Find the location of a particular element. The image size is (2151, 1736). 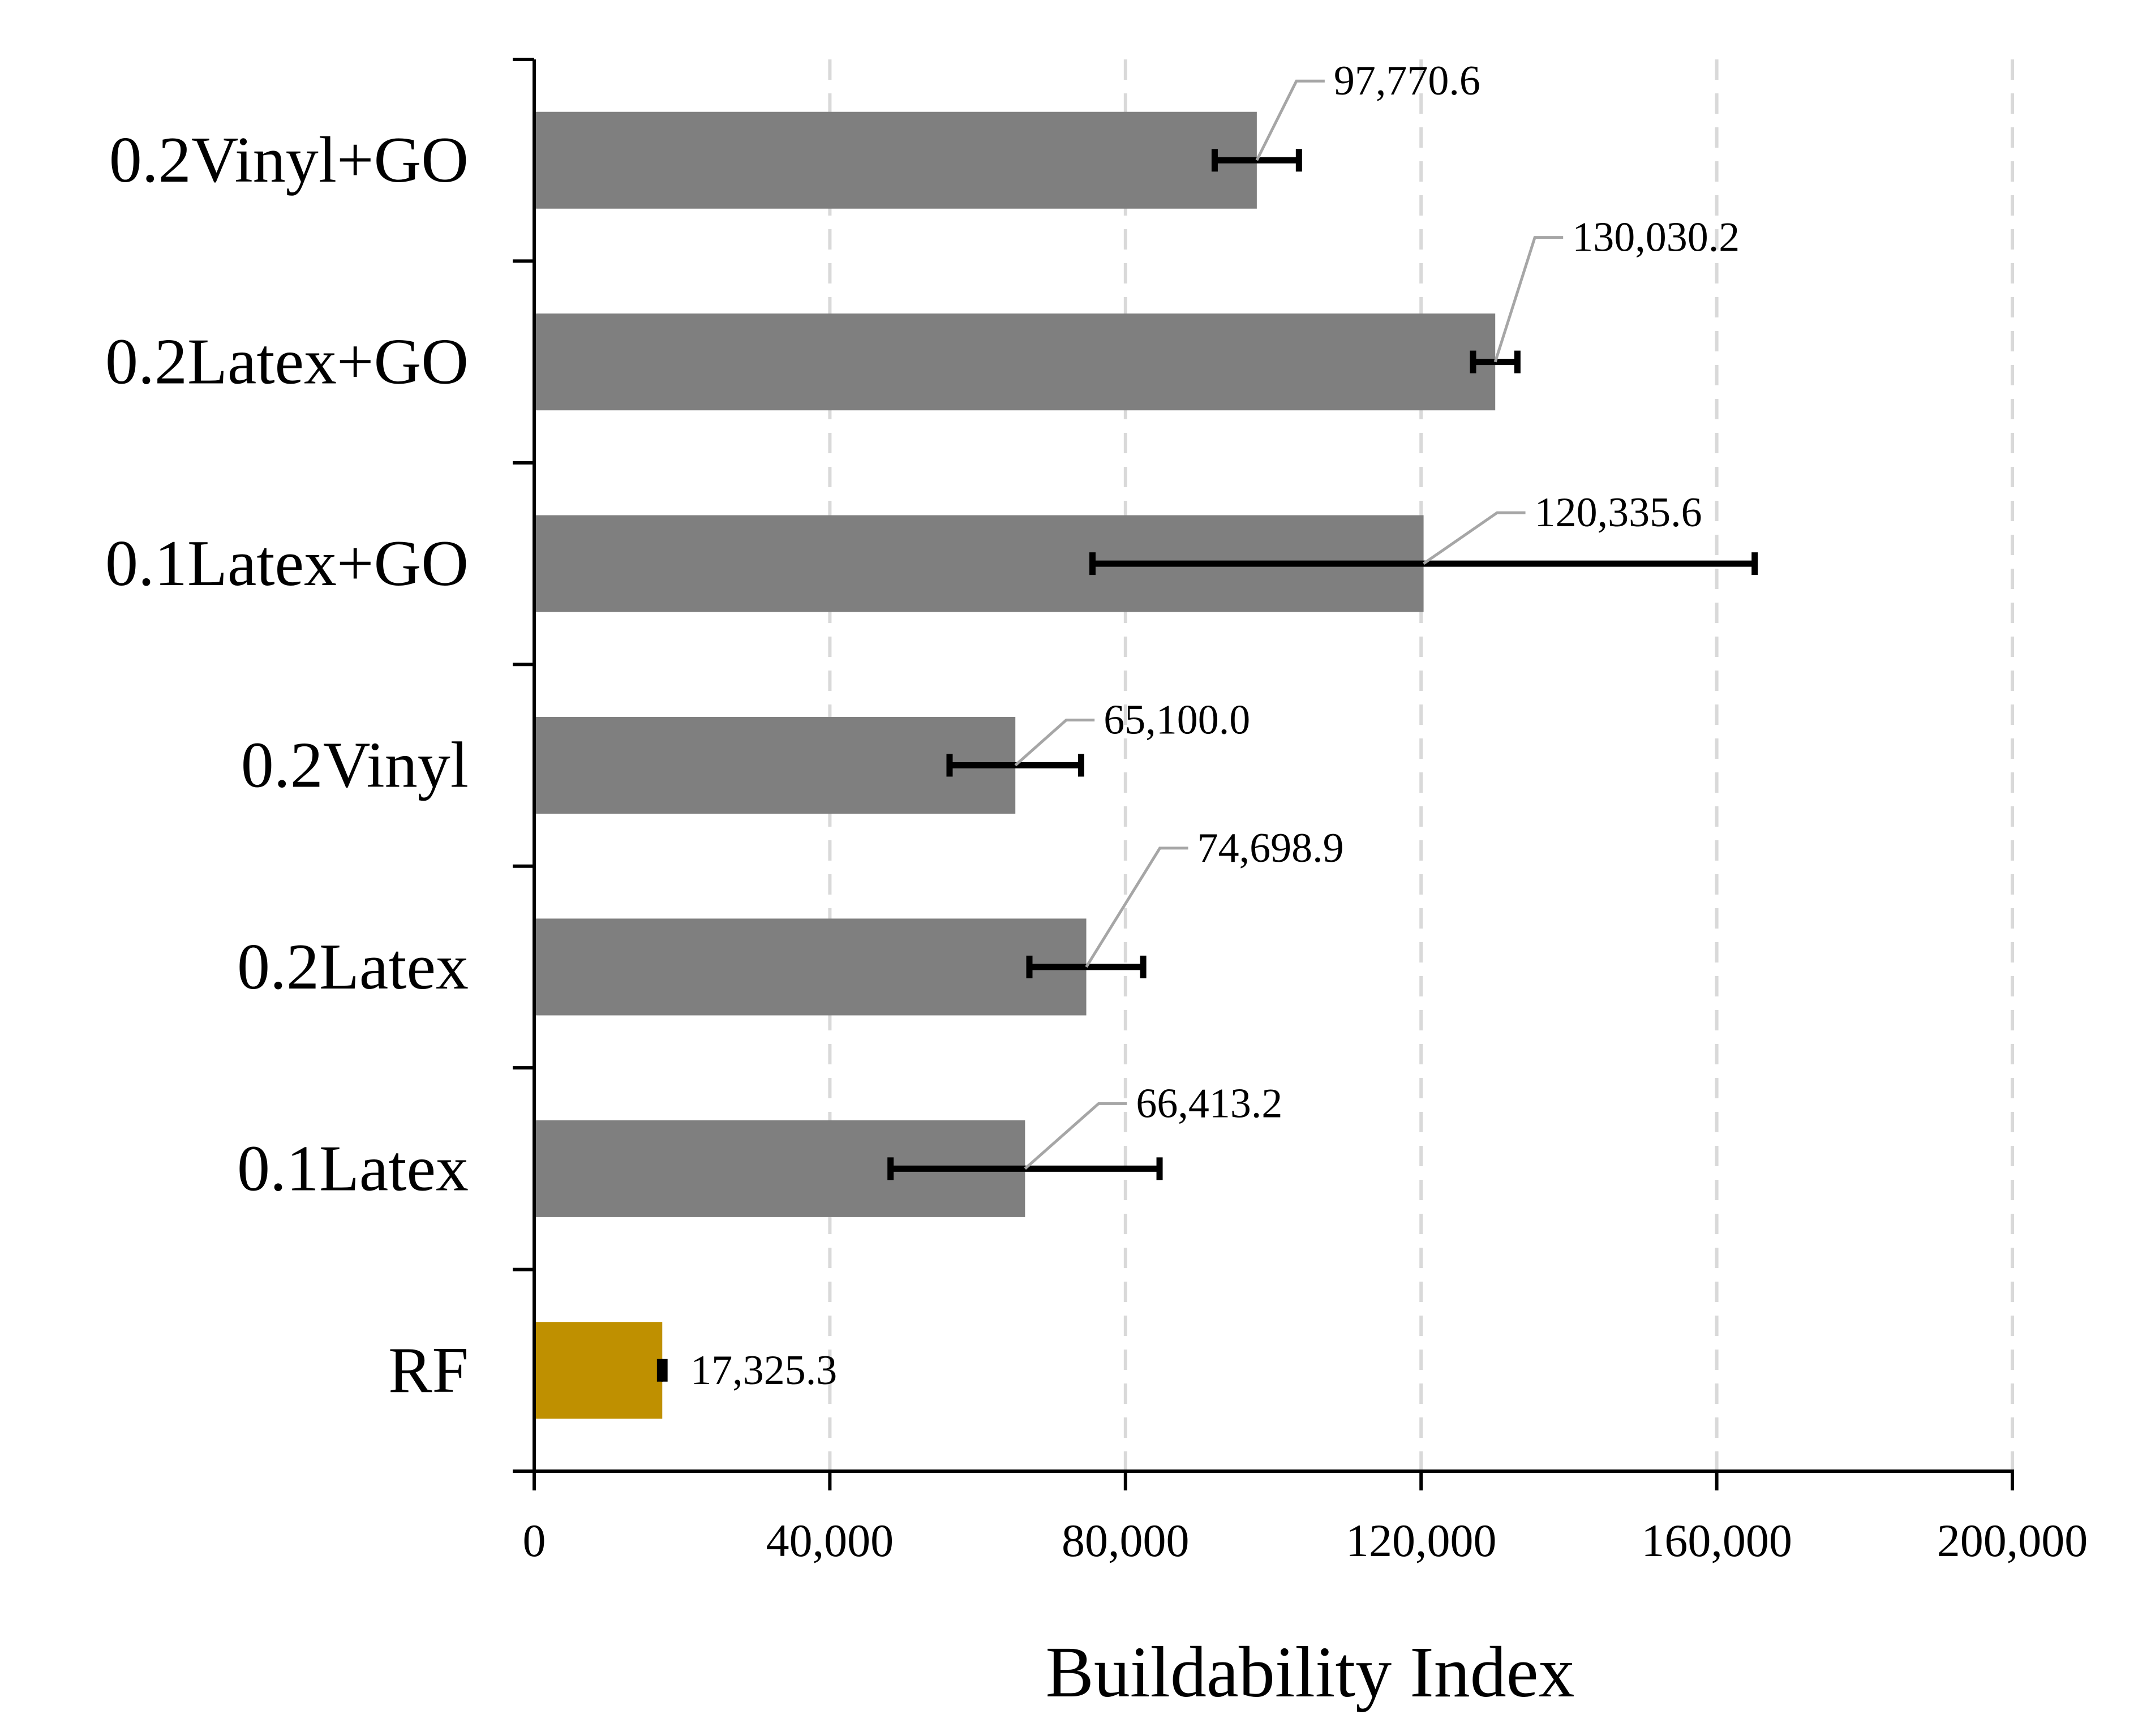

category-label-5: 0.1Latex is located at coordinates (353, 1168).